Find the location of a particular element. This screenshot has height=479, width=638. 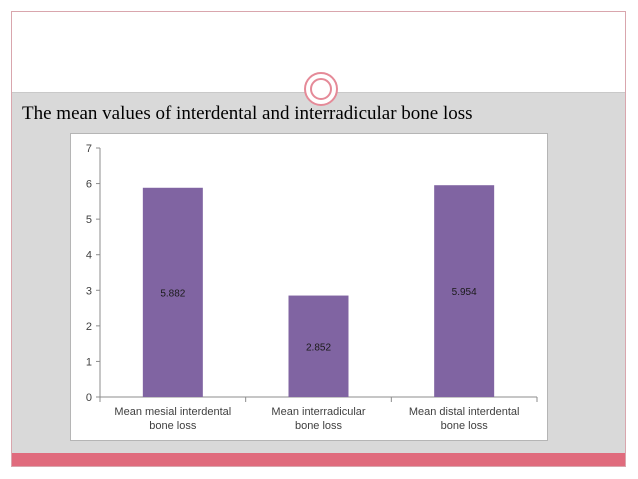

y-tick-label: 1 is located at coordinates (89, 362).